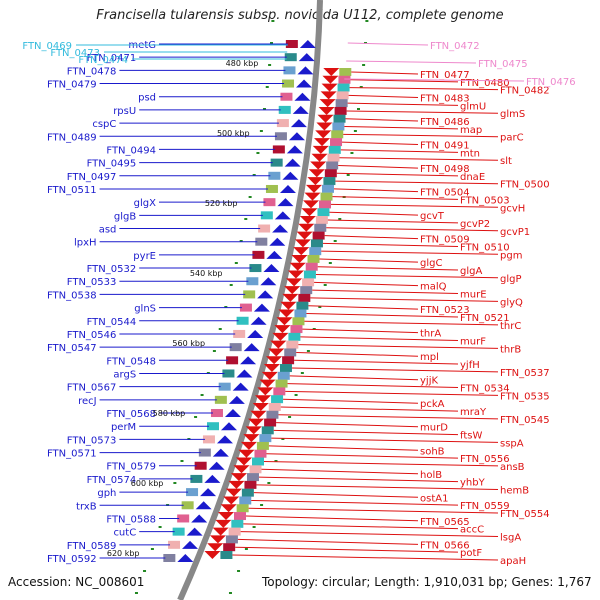 Image resolution: width=600 pixels, height=600 pixels. Describe the element at coordinates (144, 256) in the screenshot. I see `gene-label-forward: pyrE` at that location.